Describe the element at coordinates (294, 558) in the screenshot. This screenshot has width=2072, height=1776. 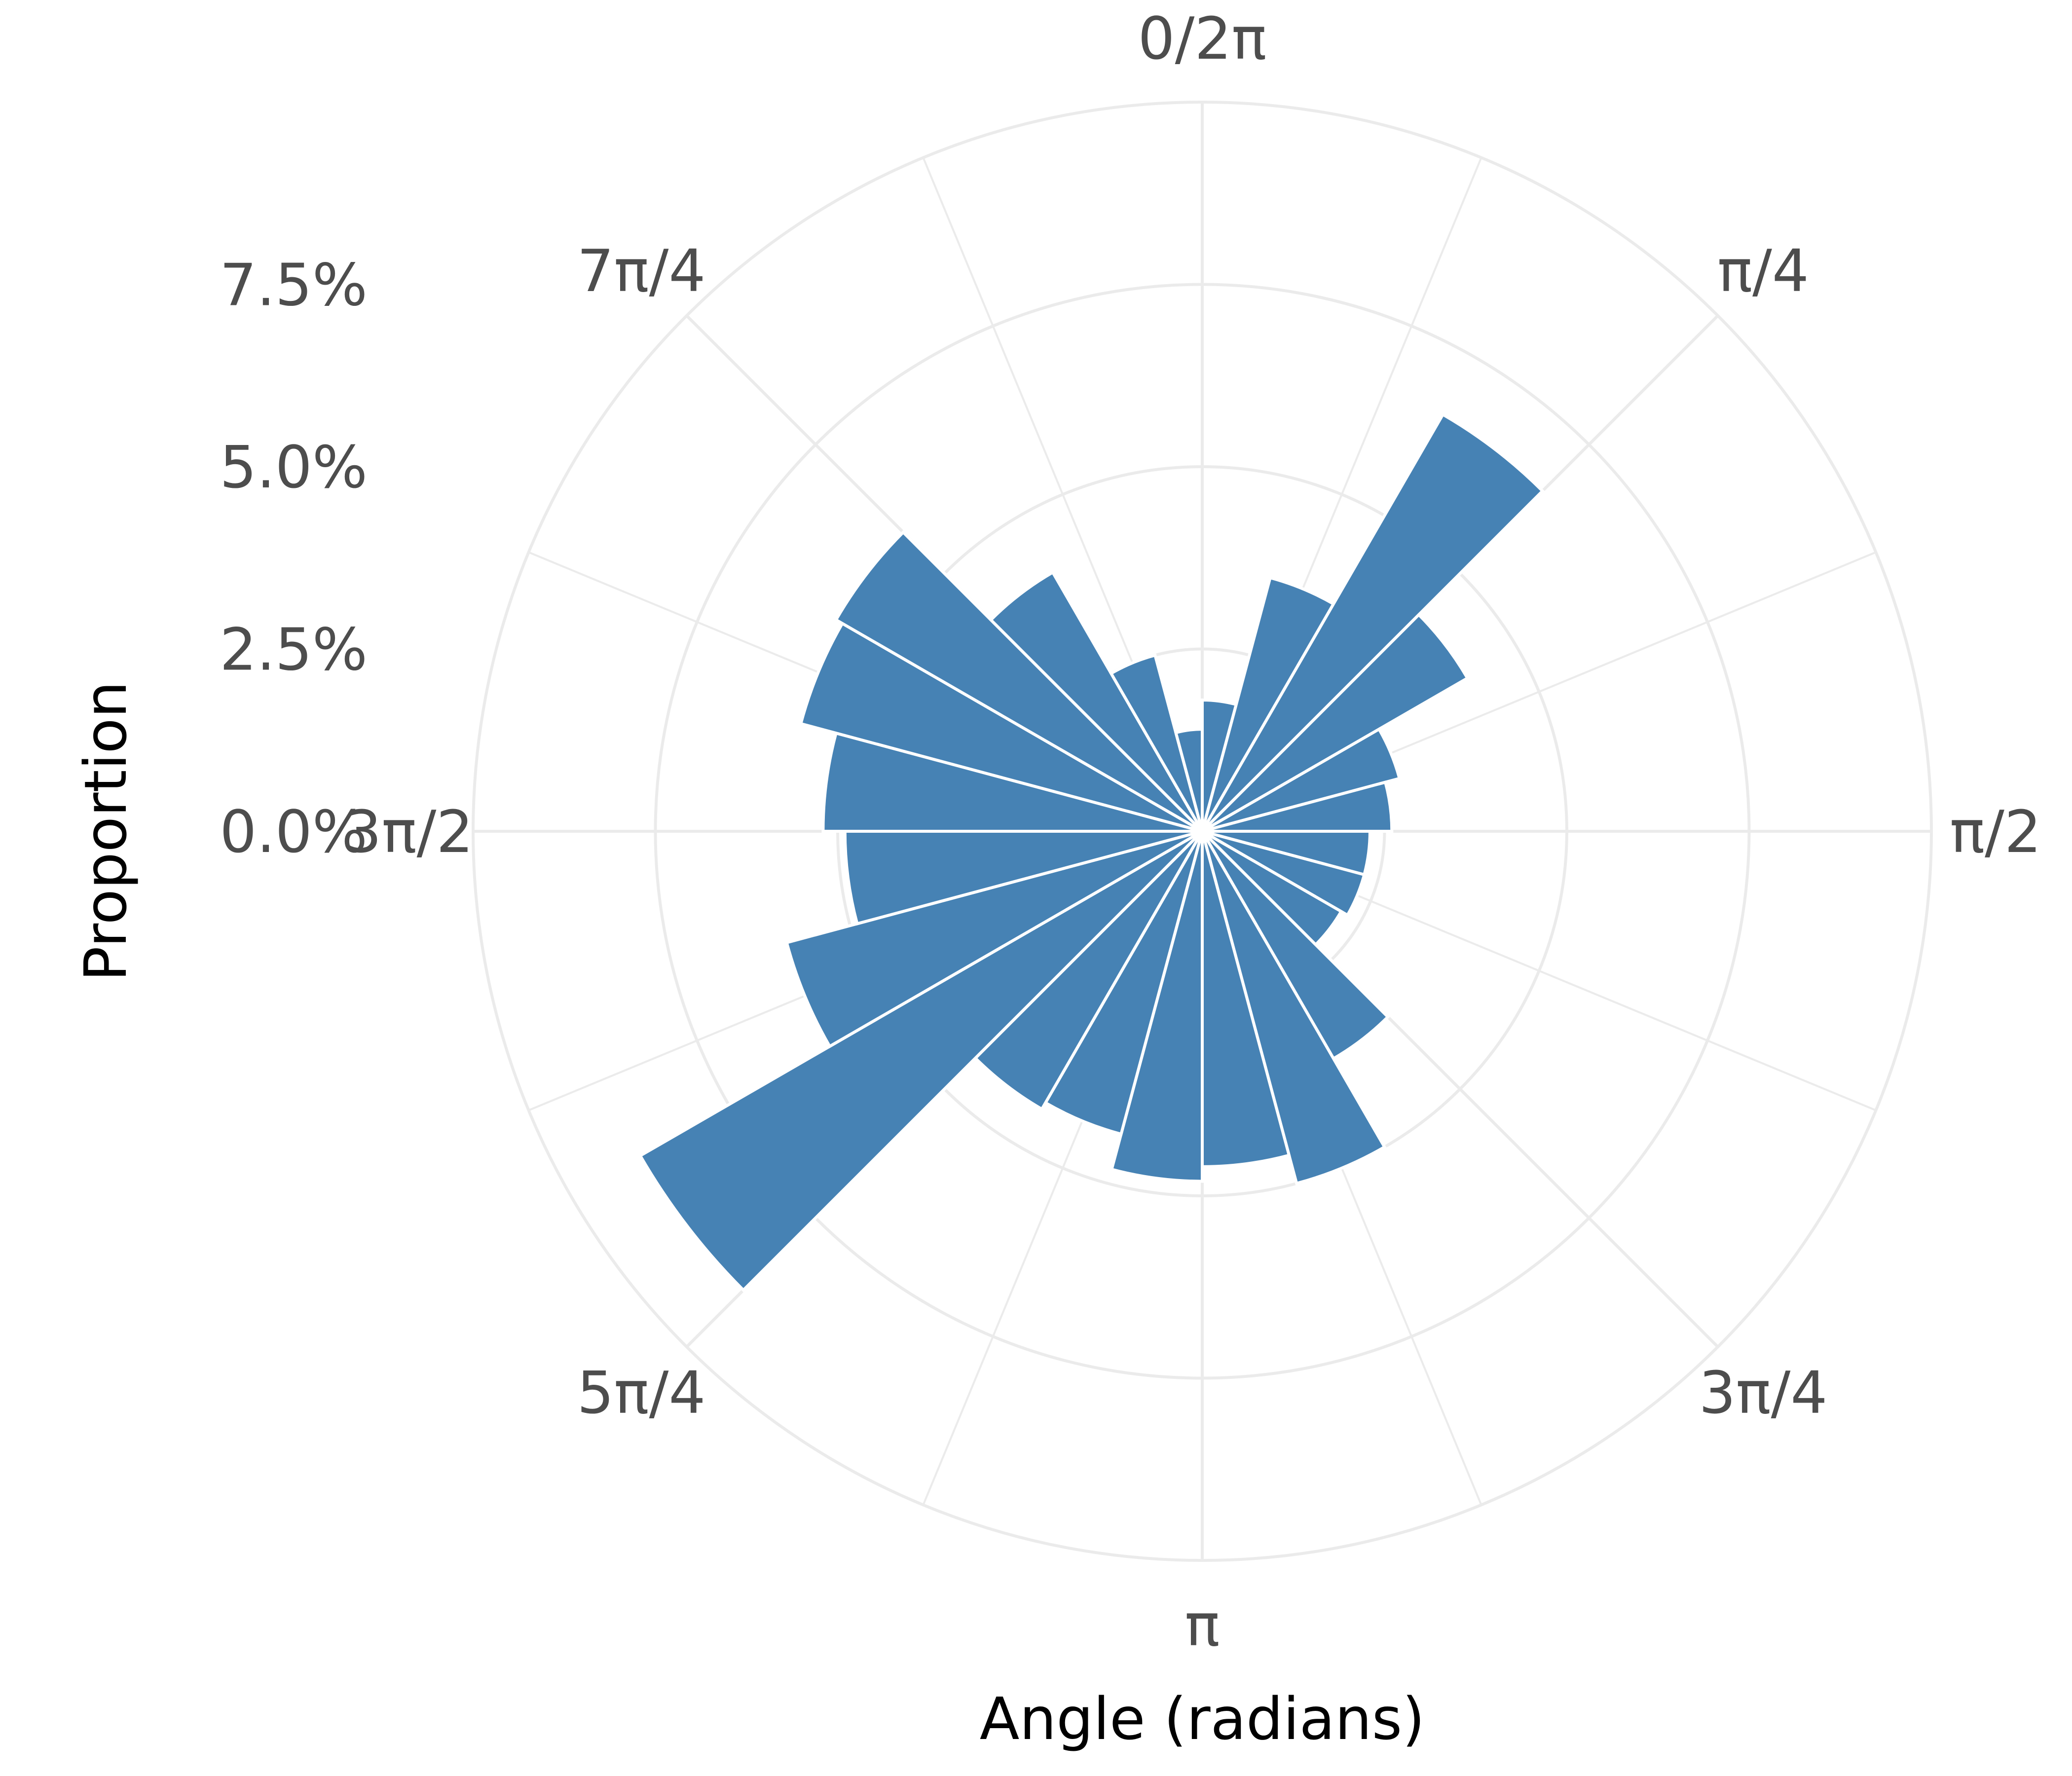
I see `radial-tick-labels: 0.0% 2.5% 5.0% 7.5%` at that location.